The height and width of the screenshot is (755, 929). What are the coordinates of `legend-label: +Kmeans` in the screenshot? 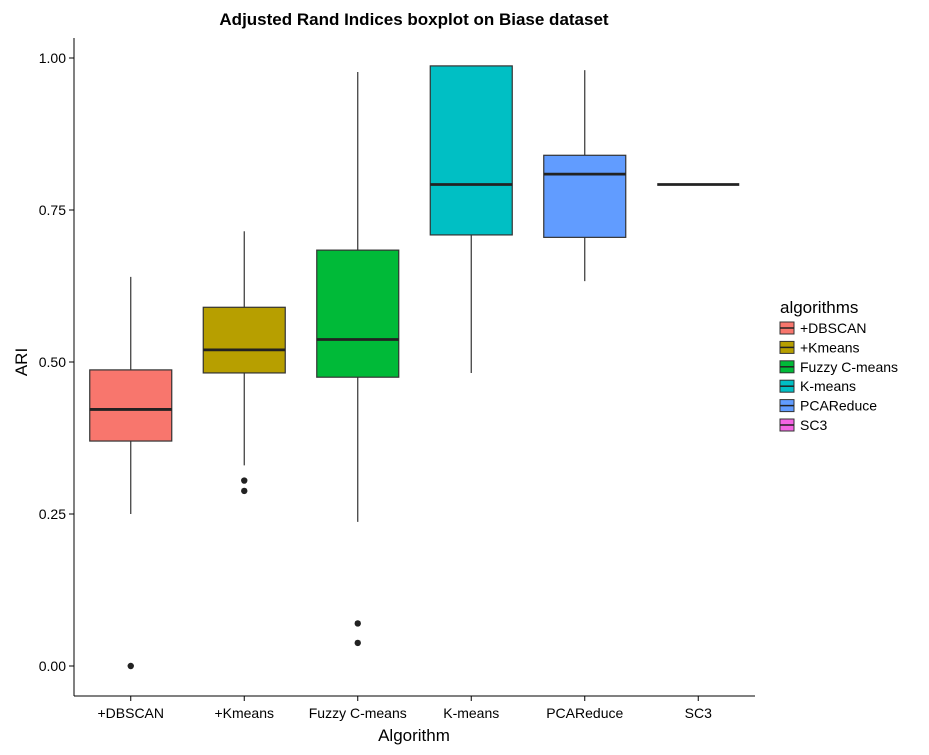 It's located at (830, 347).